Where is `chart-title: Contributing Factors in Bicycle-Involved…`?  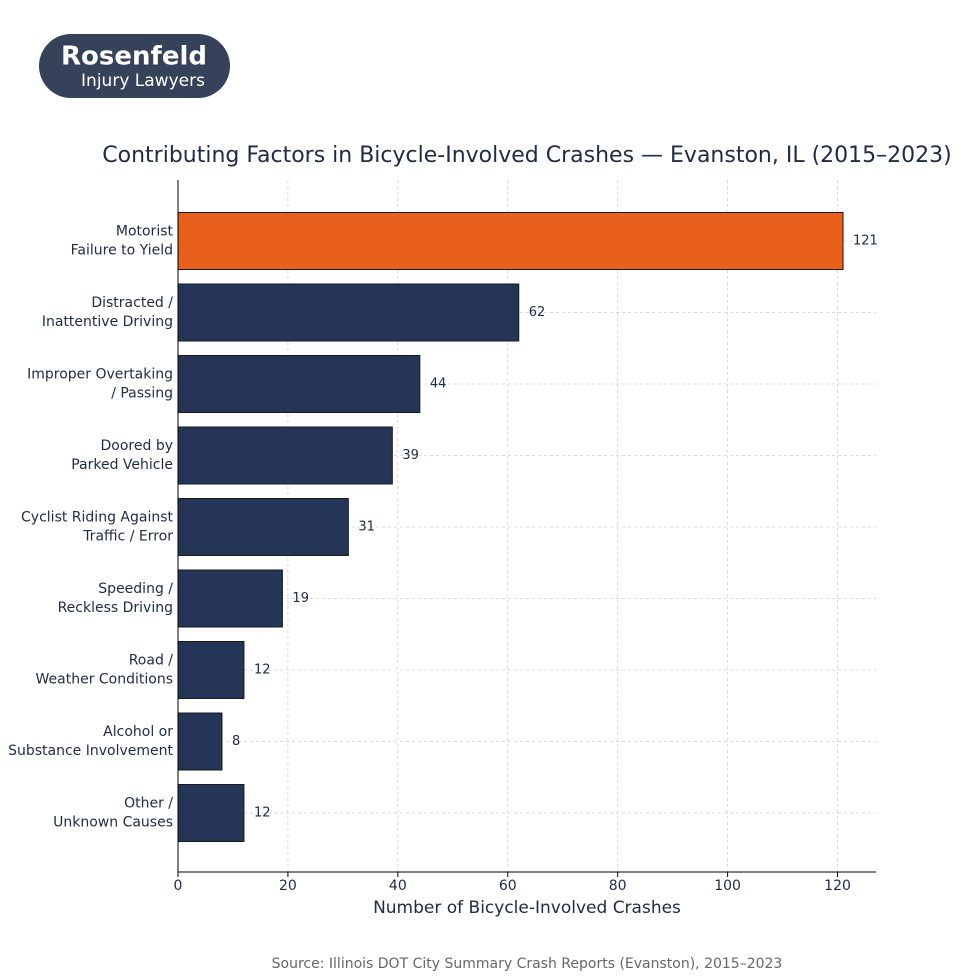
chart-title: Contributing Factors in Bicycle-Involved… is located at coordinates (526, 155).